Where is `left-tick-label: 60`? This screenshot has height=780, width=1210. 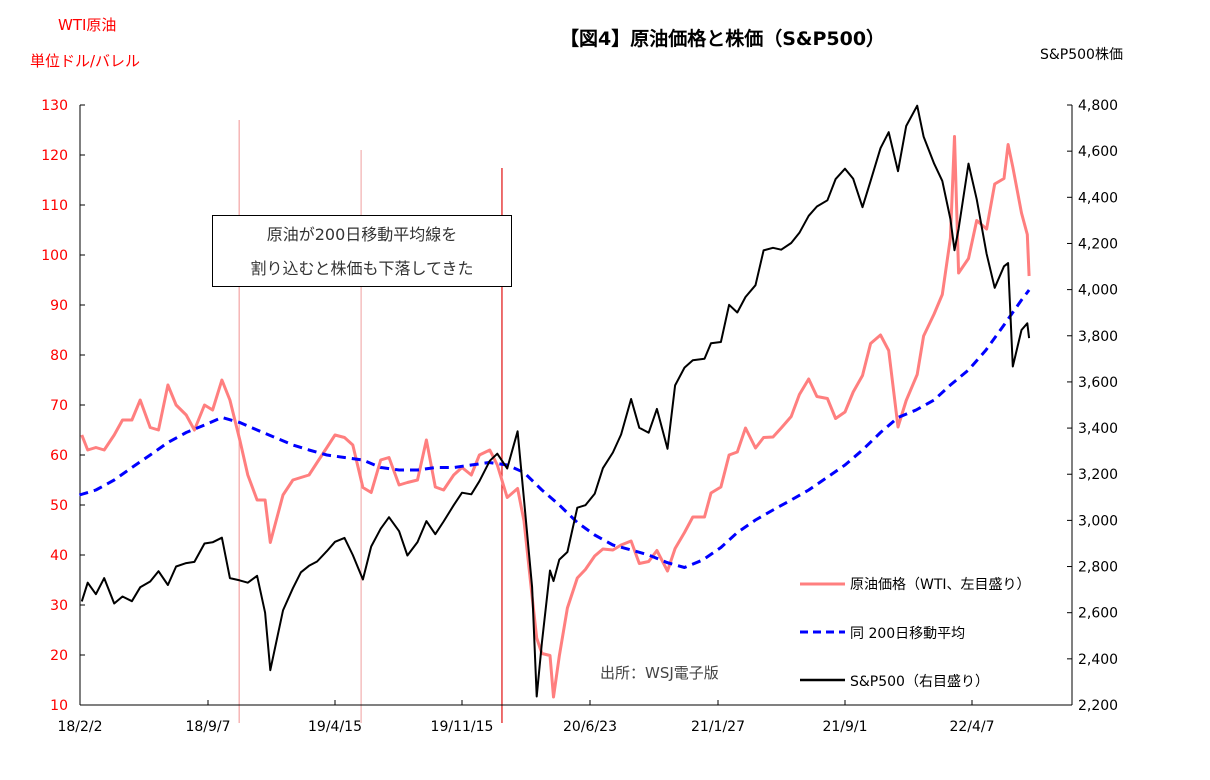
left-tick-label: 60 is located at coordinates (59, 456).